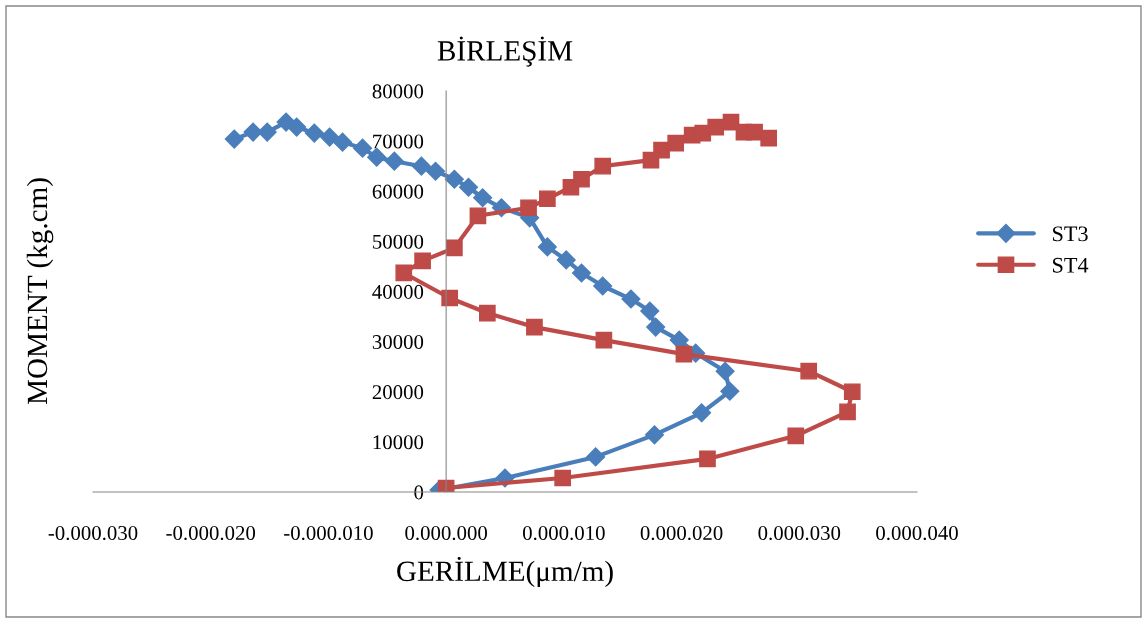 This screenshot has width=1147, height=623. What do you see at coordinates (211, 533) in the screenshot?
I see `x-tick-label: -0.000.020` at bounding box center [211, 533].